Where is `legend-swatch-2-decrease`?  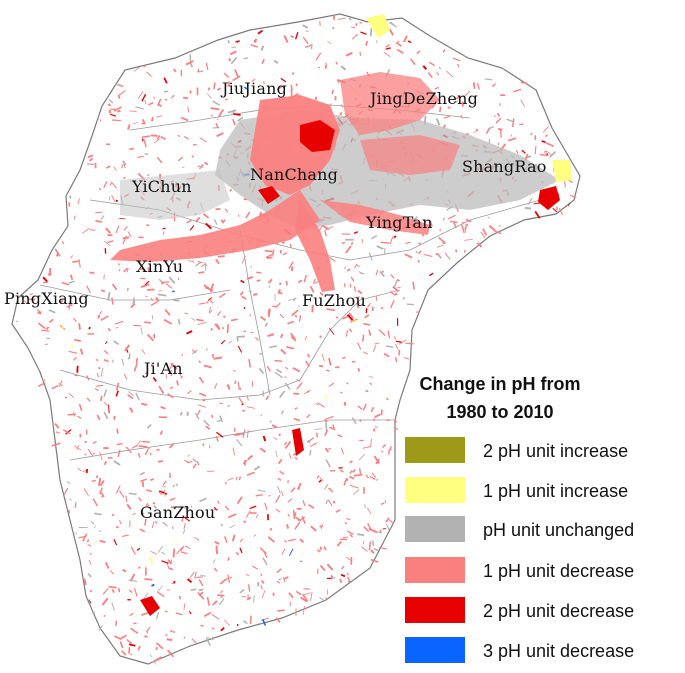
legend-swatch-2-decrease is located at coordinates (435, 610).